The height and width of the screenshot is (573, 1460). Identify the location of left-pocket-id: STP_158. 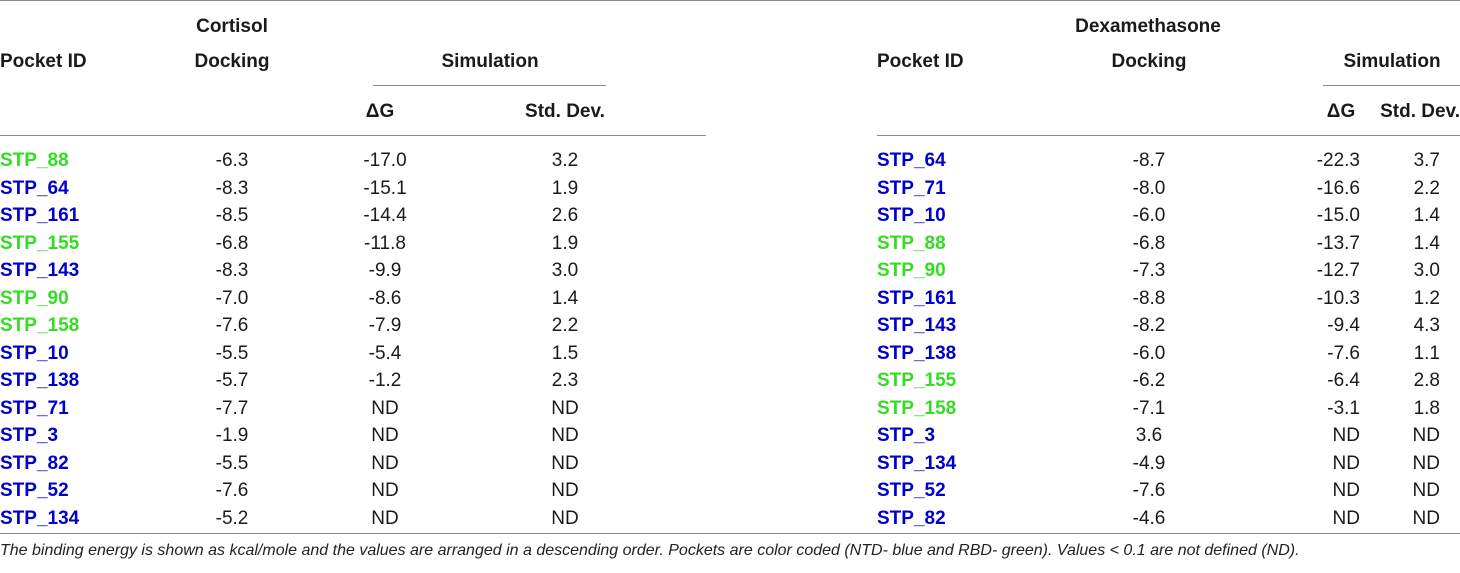
(40, 325).